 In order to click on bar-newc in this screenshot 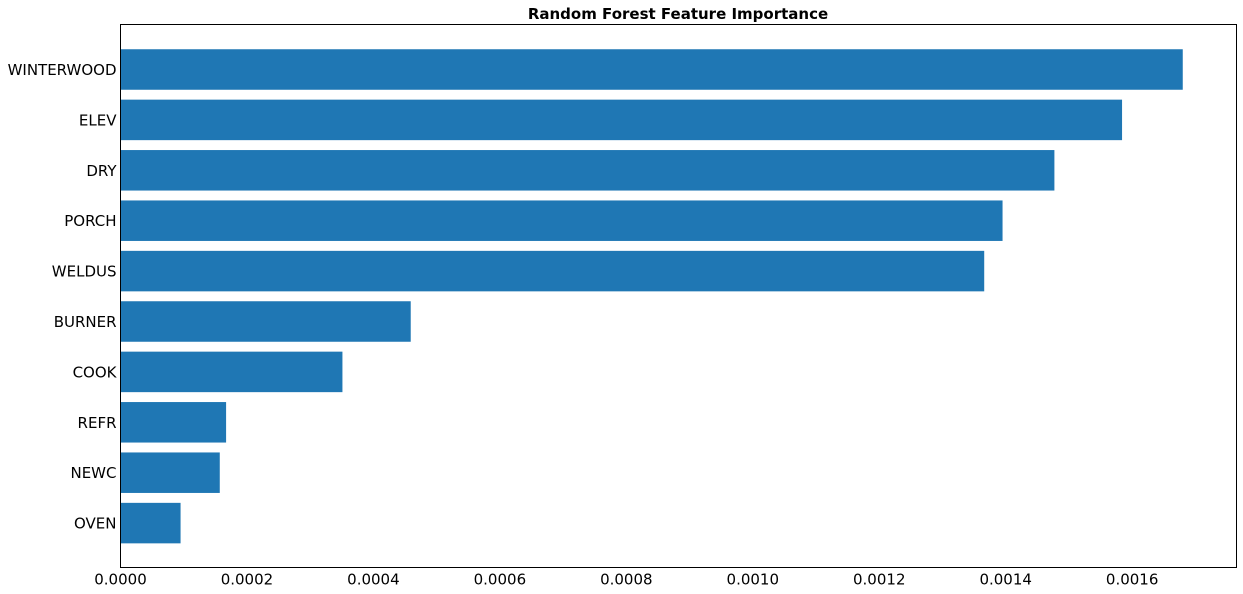, I will do `click(170, 472)`.